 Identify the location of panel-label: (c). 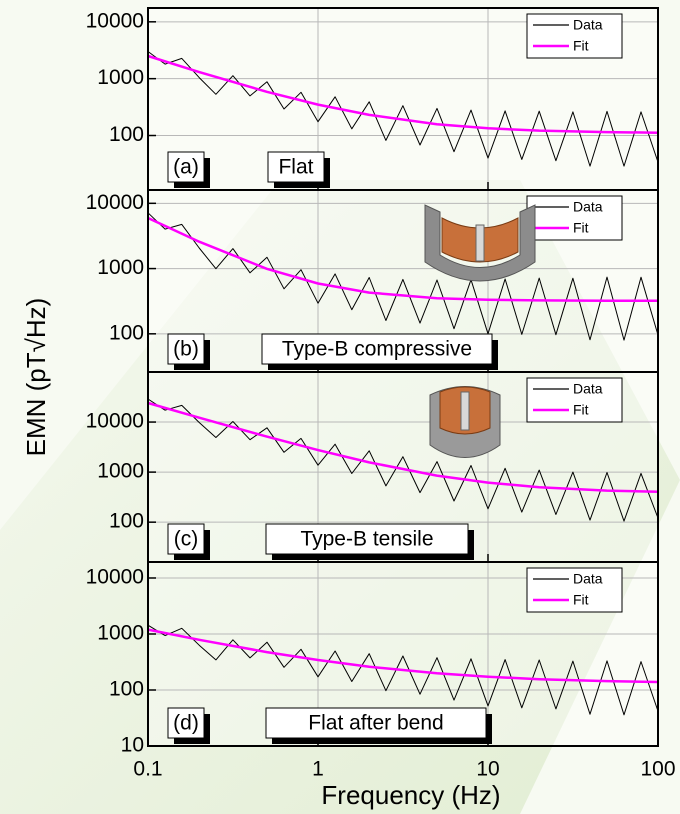
(186, 539).